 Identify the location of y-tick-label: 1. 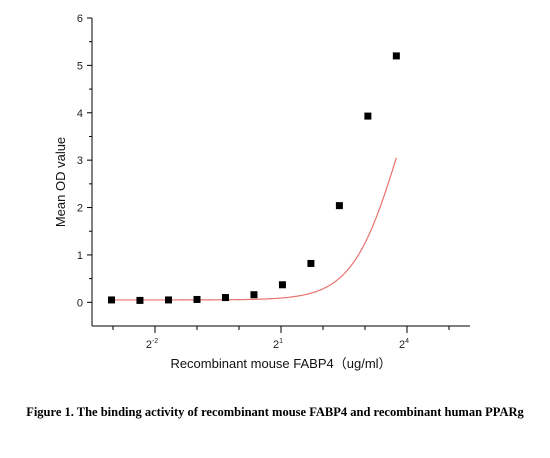
(80, 256).